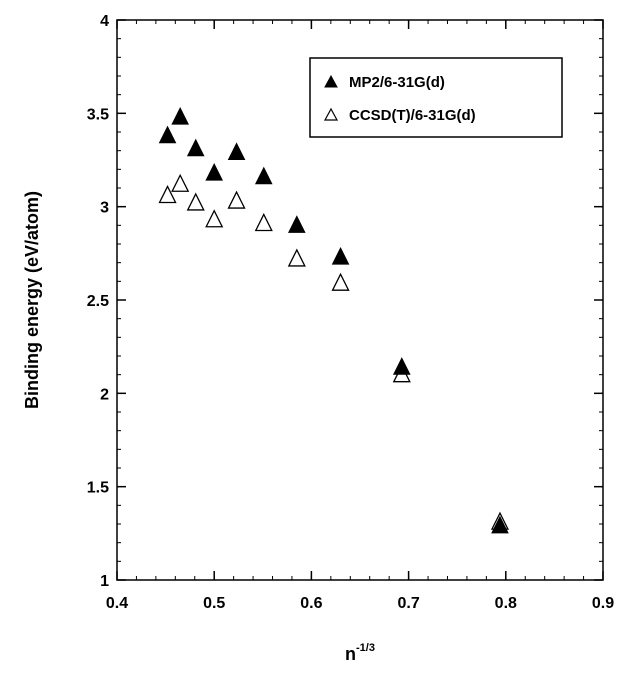 The height and width of the screenshot is (673, 618). What do you see at coordinates (214, 603) in the screenshot?
I see `x-tick-label: 0.5` at bounding box center [214, 603].